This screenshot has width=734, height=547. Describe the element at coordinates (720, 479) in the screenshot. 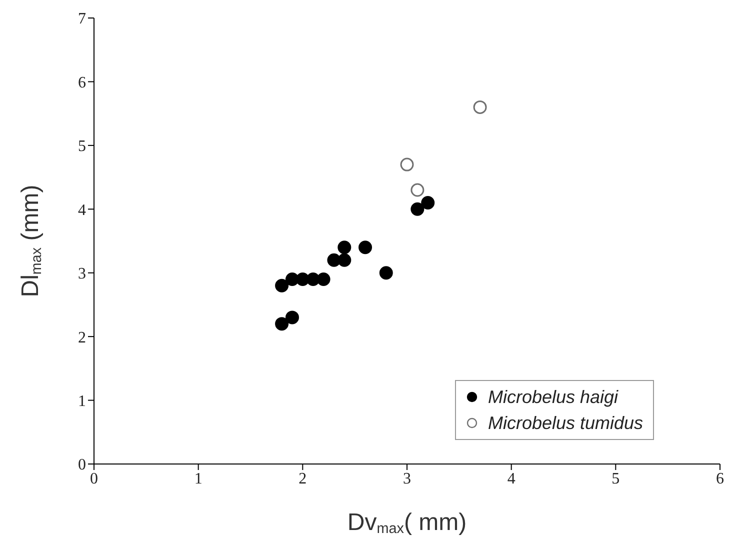

I see `x-tick-label: 6` at that location.